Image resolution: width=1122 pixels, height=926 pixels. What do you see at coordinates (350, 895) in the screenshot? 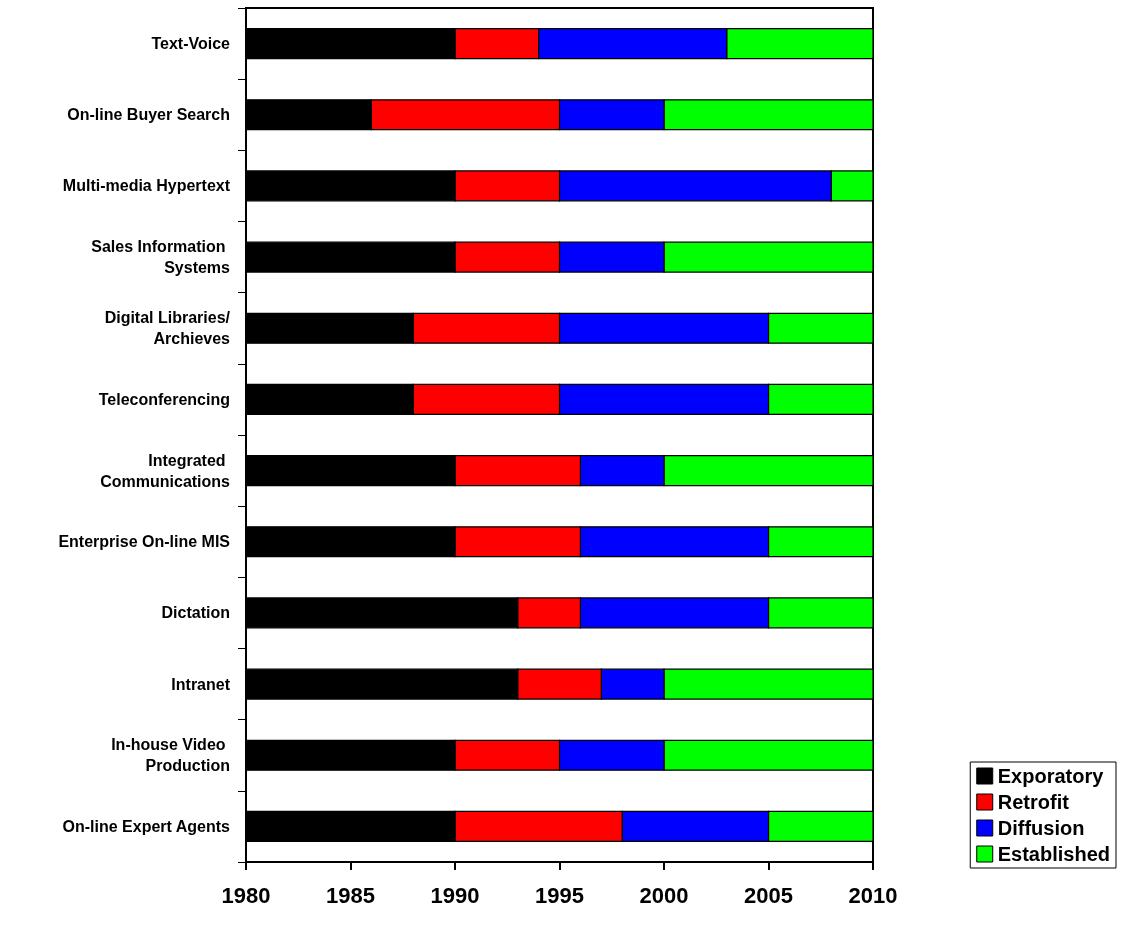
I see `x-tick-label: 1985` at bounding box center [350, 895].